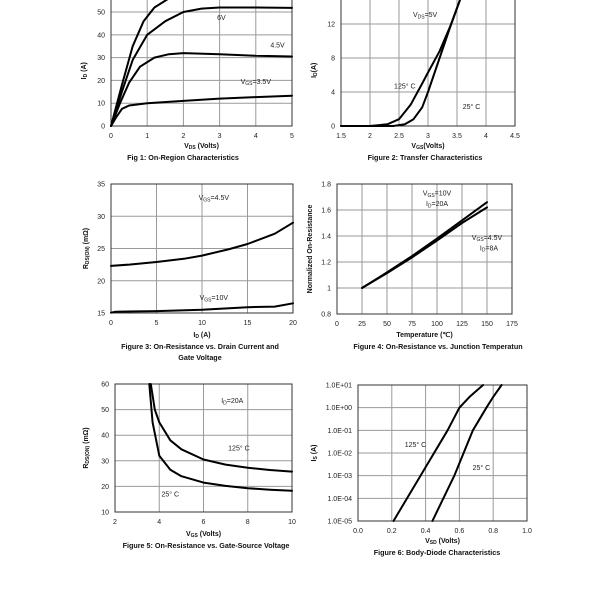 Image resolution: width=600 pixels, height=600 pixels. I want to click on plot-frame, so click(428, 63).